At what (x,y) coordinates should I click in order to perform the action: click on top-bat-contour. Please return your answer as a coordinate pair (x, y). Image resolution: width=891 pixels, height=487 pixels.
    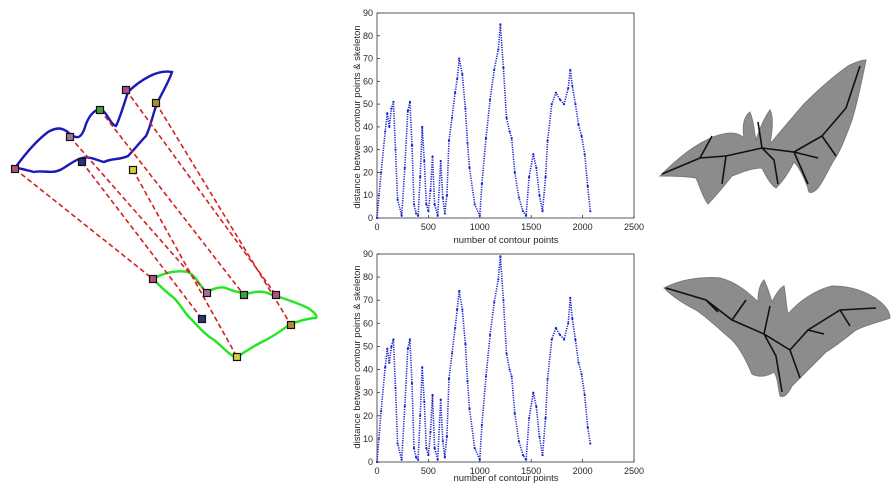
    Looking at the image, I should click on (93, 122).